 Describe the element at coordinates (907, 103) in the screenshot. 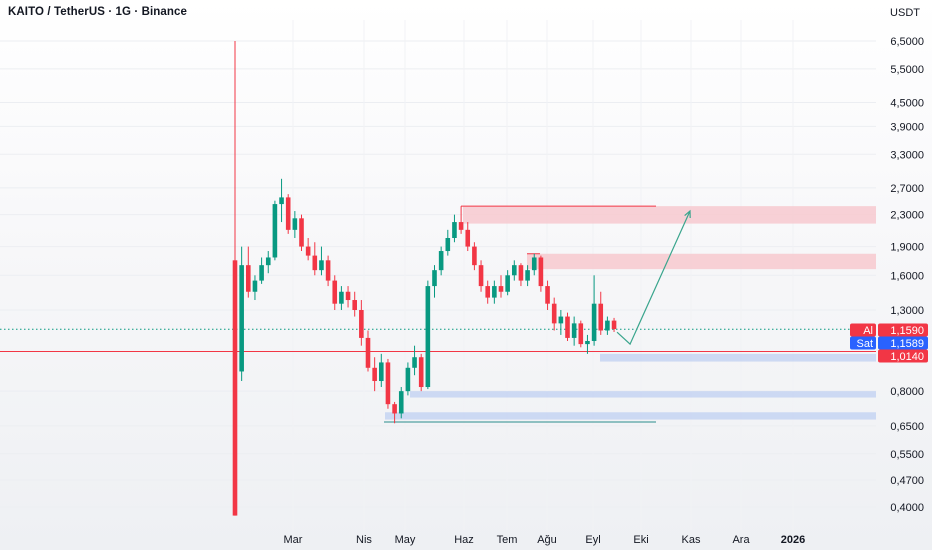

I see `y-tick-label: 4,5000` at that location.